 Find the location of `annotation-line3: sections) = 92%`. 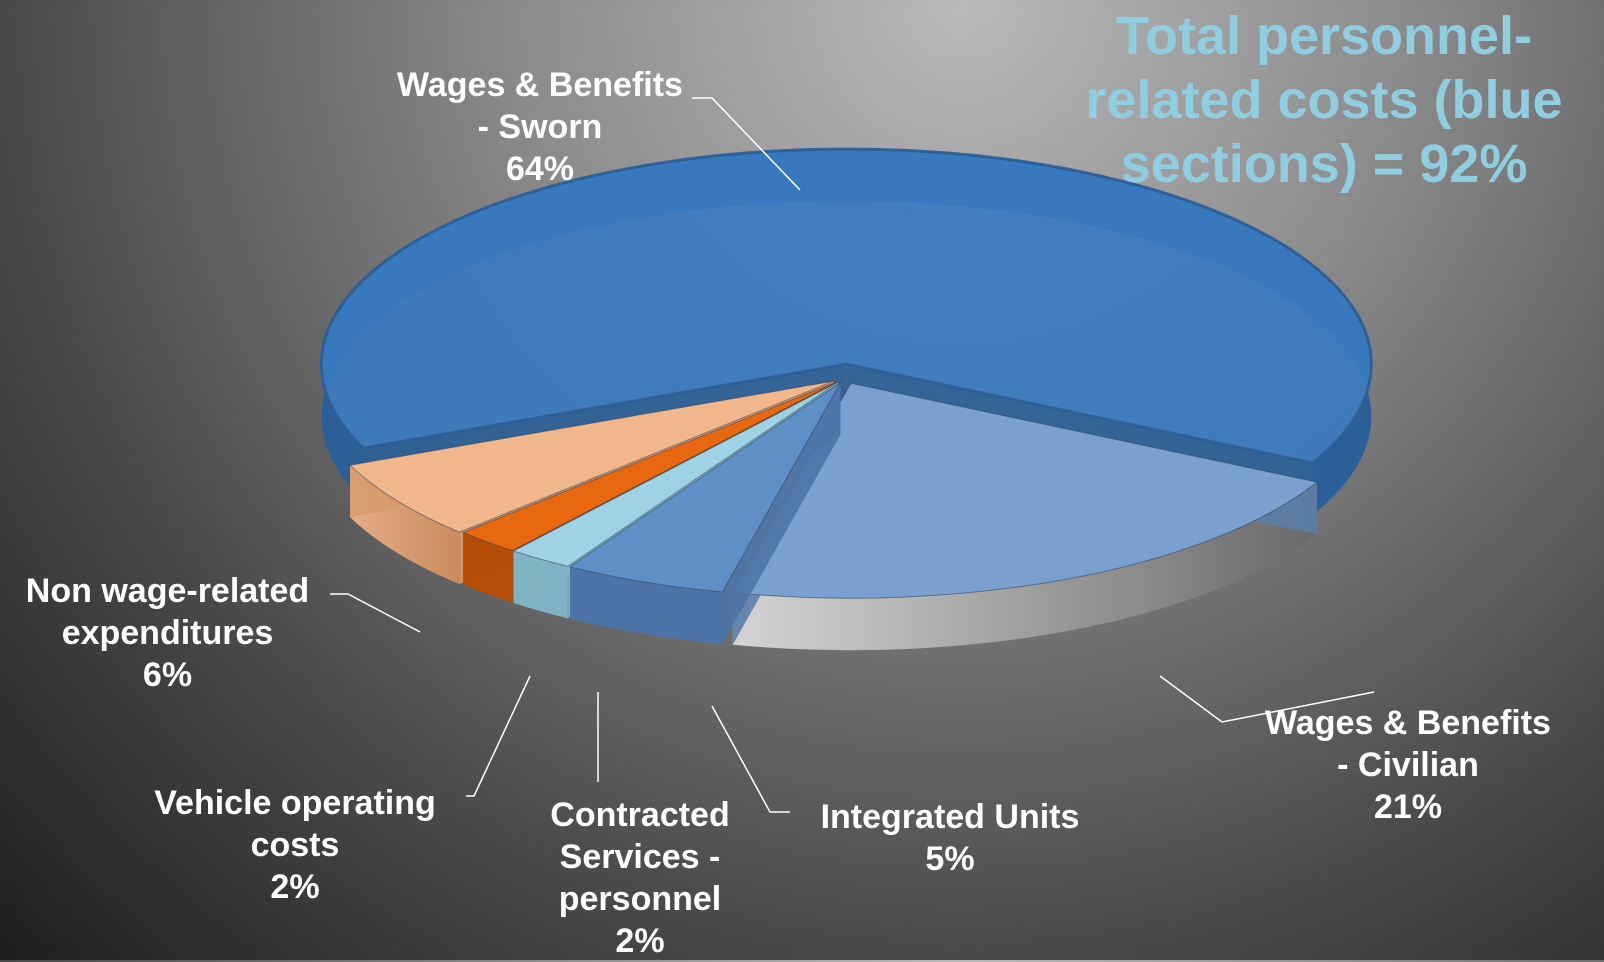

annotation-line3: sections) = 92% is located at coordinates (1324, 164).